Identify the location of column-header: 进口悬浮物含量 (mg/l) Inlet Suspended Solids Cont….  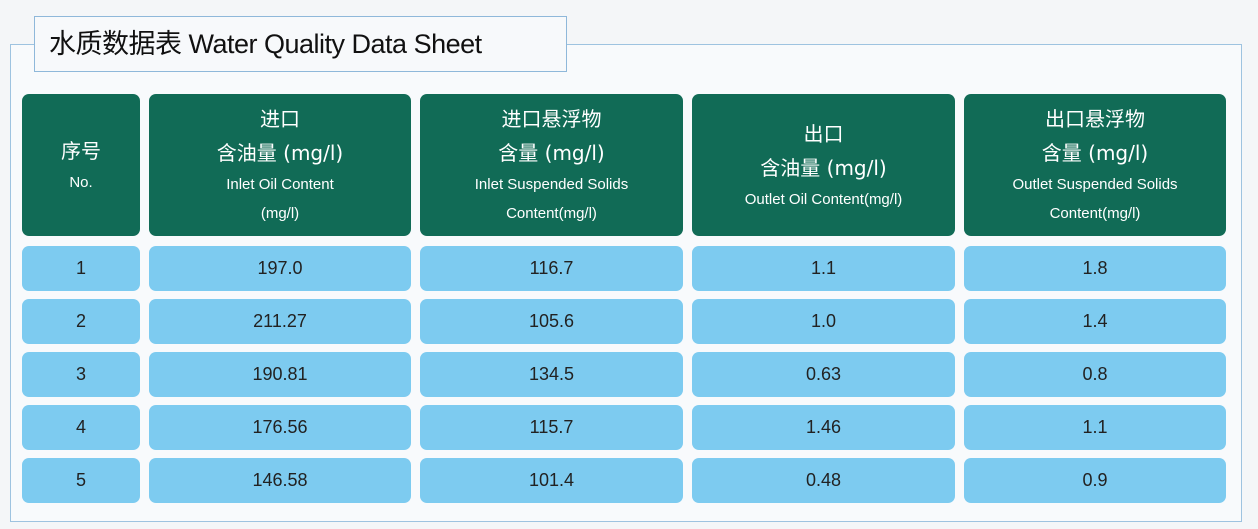
(551, 165).